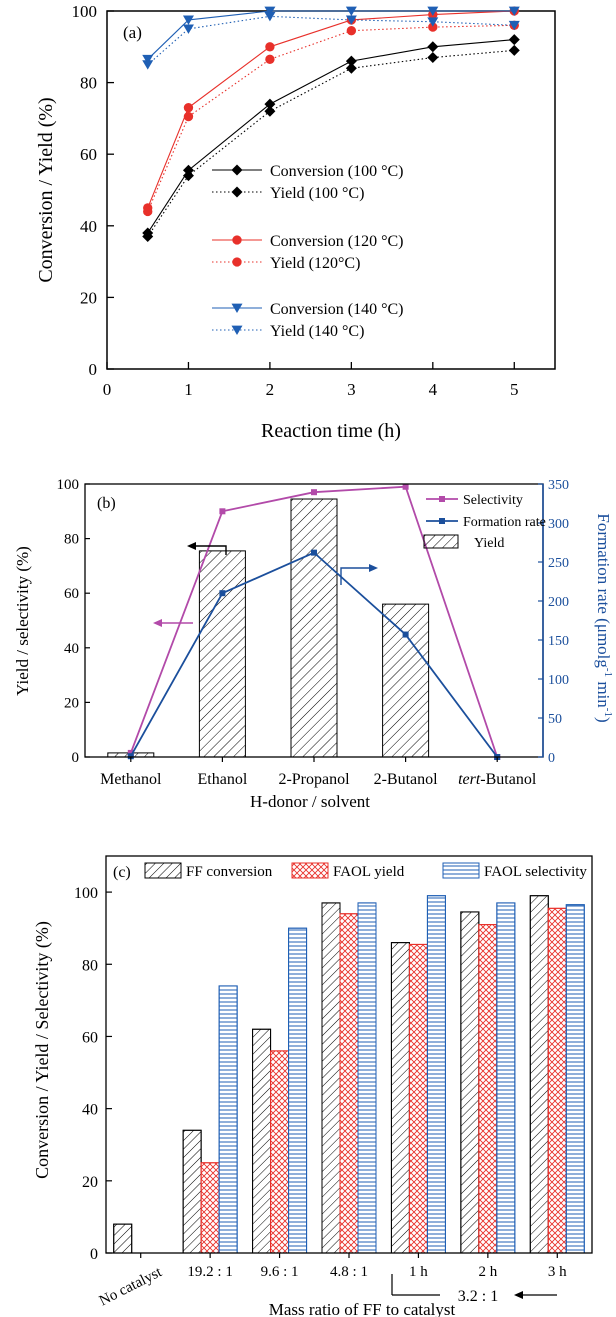  What do you see at coordinates (317, 331) in the screenshot?
I see `legend-label: Yield (140 °C)` at bounding box center [317, 331].